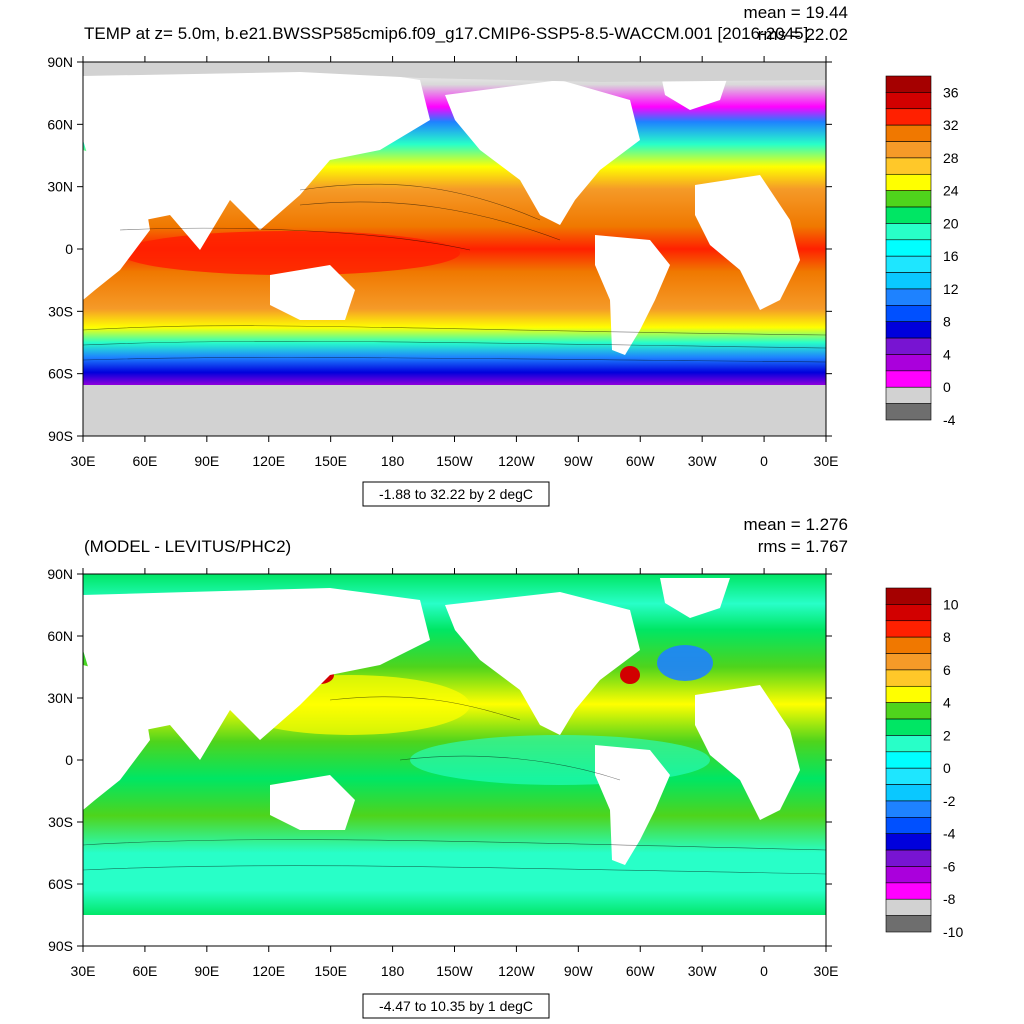 This screenshot has height=1024, width=1024. Describe the element at coordinates (60, 698) in the screenshot. I see `bottom-lat-tick-label: 30N` at that location.